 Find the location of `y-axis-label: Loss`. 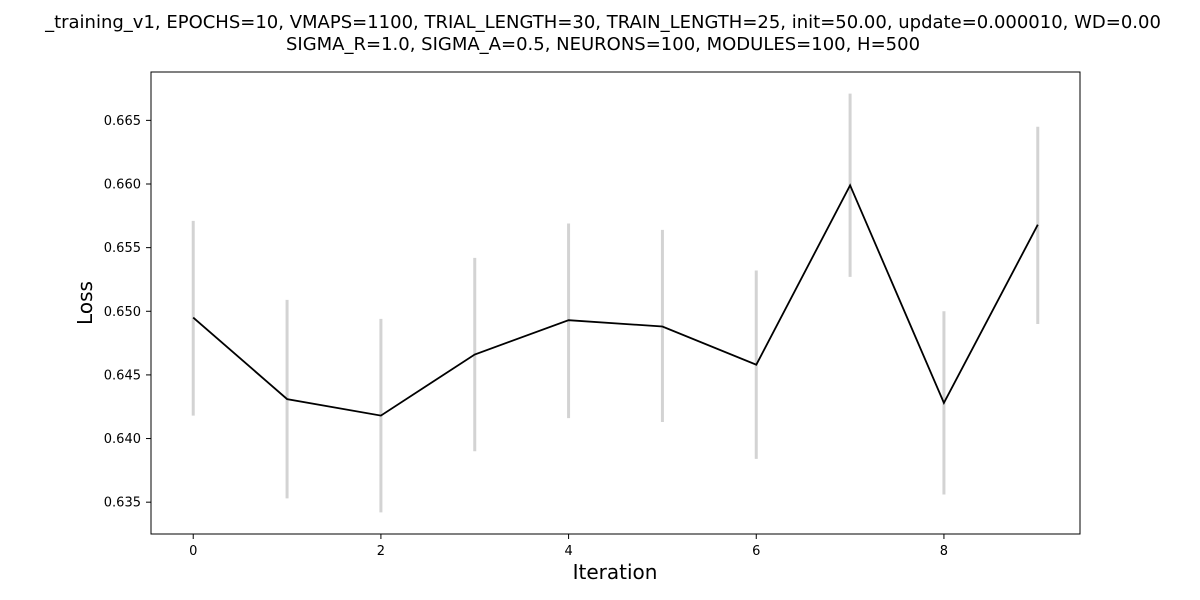

y-axis-label: Loss is located at coordinates (85, 303).